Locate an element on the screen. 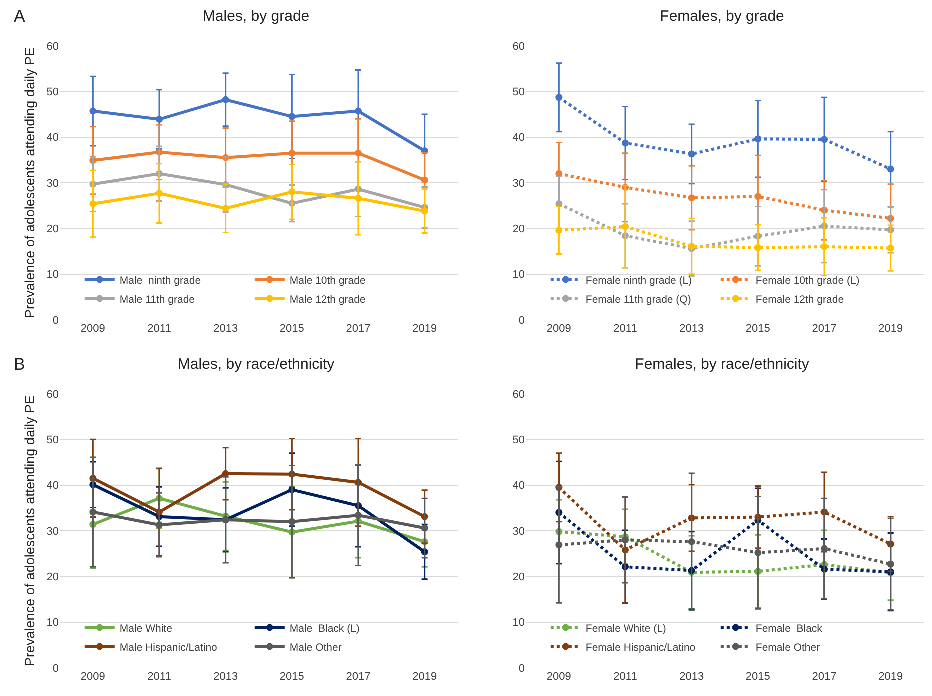 The image size is (932, 696). chart-title: Males, by race/ethnicity is located at coordinates (257, 364).